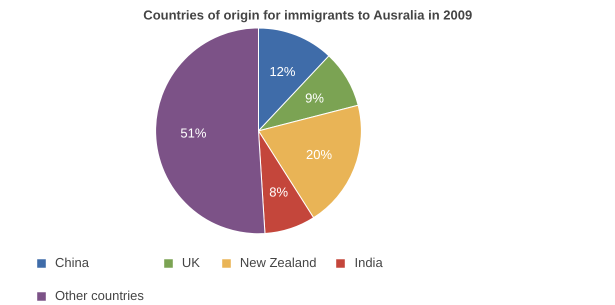 The width and height of the screenshot is (615, 305). What do you see at coordinates (278, 192) in the screenshot?
I see `data-label: 8%` at bounding box center [278, 192].